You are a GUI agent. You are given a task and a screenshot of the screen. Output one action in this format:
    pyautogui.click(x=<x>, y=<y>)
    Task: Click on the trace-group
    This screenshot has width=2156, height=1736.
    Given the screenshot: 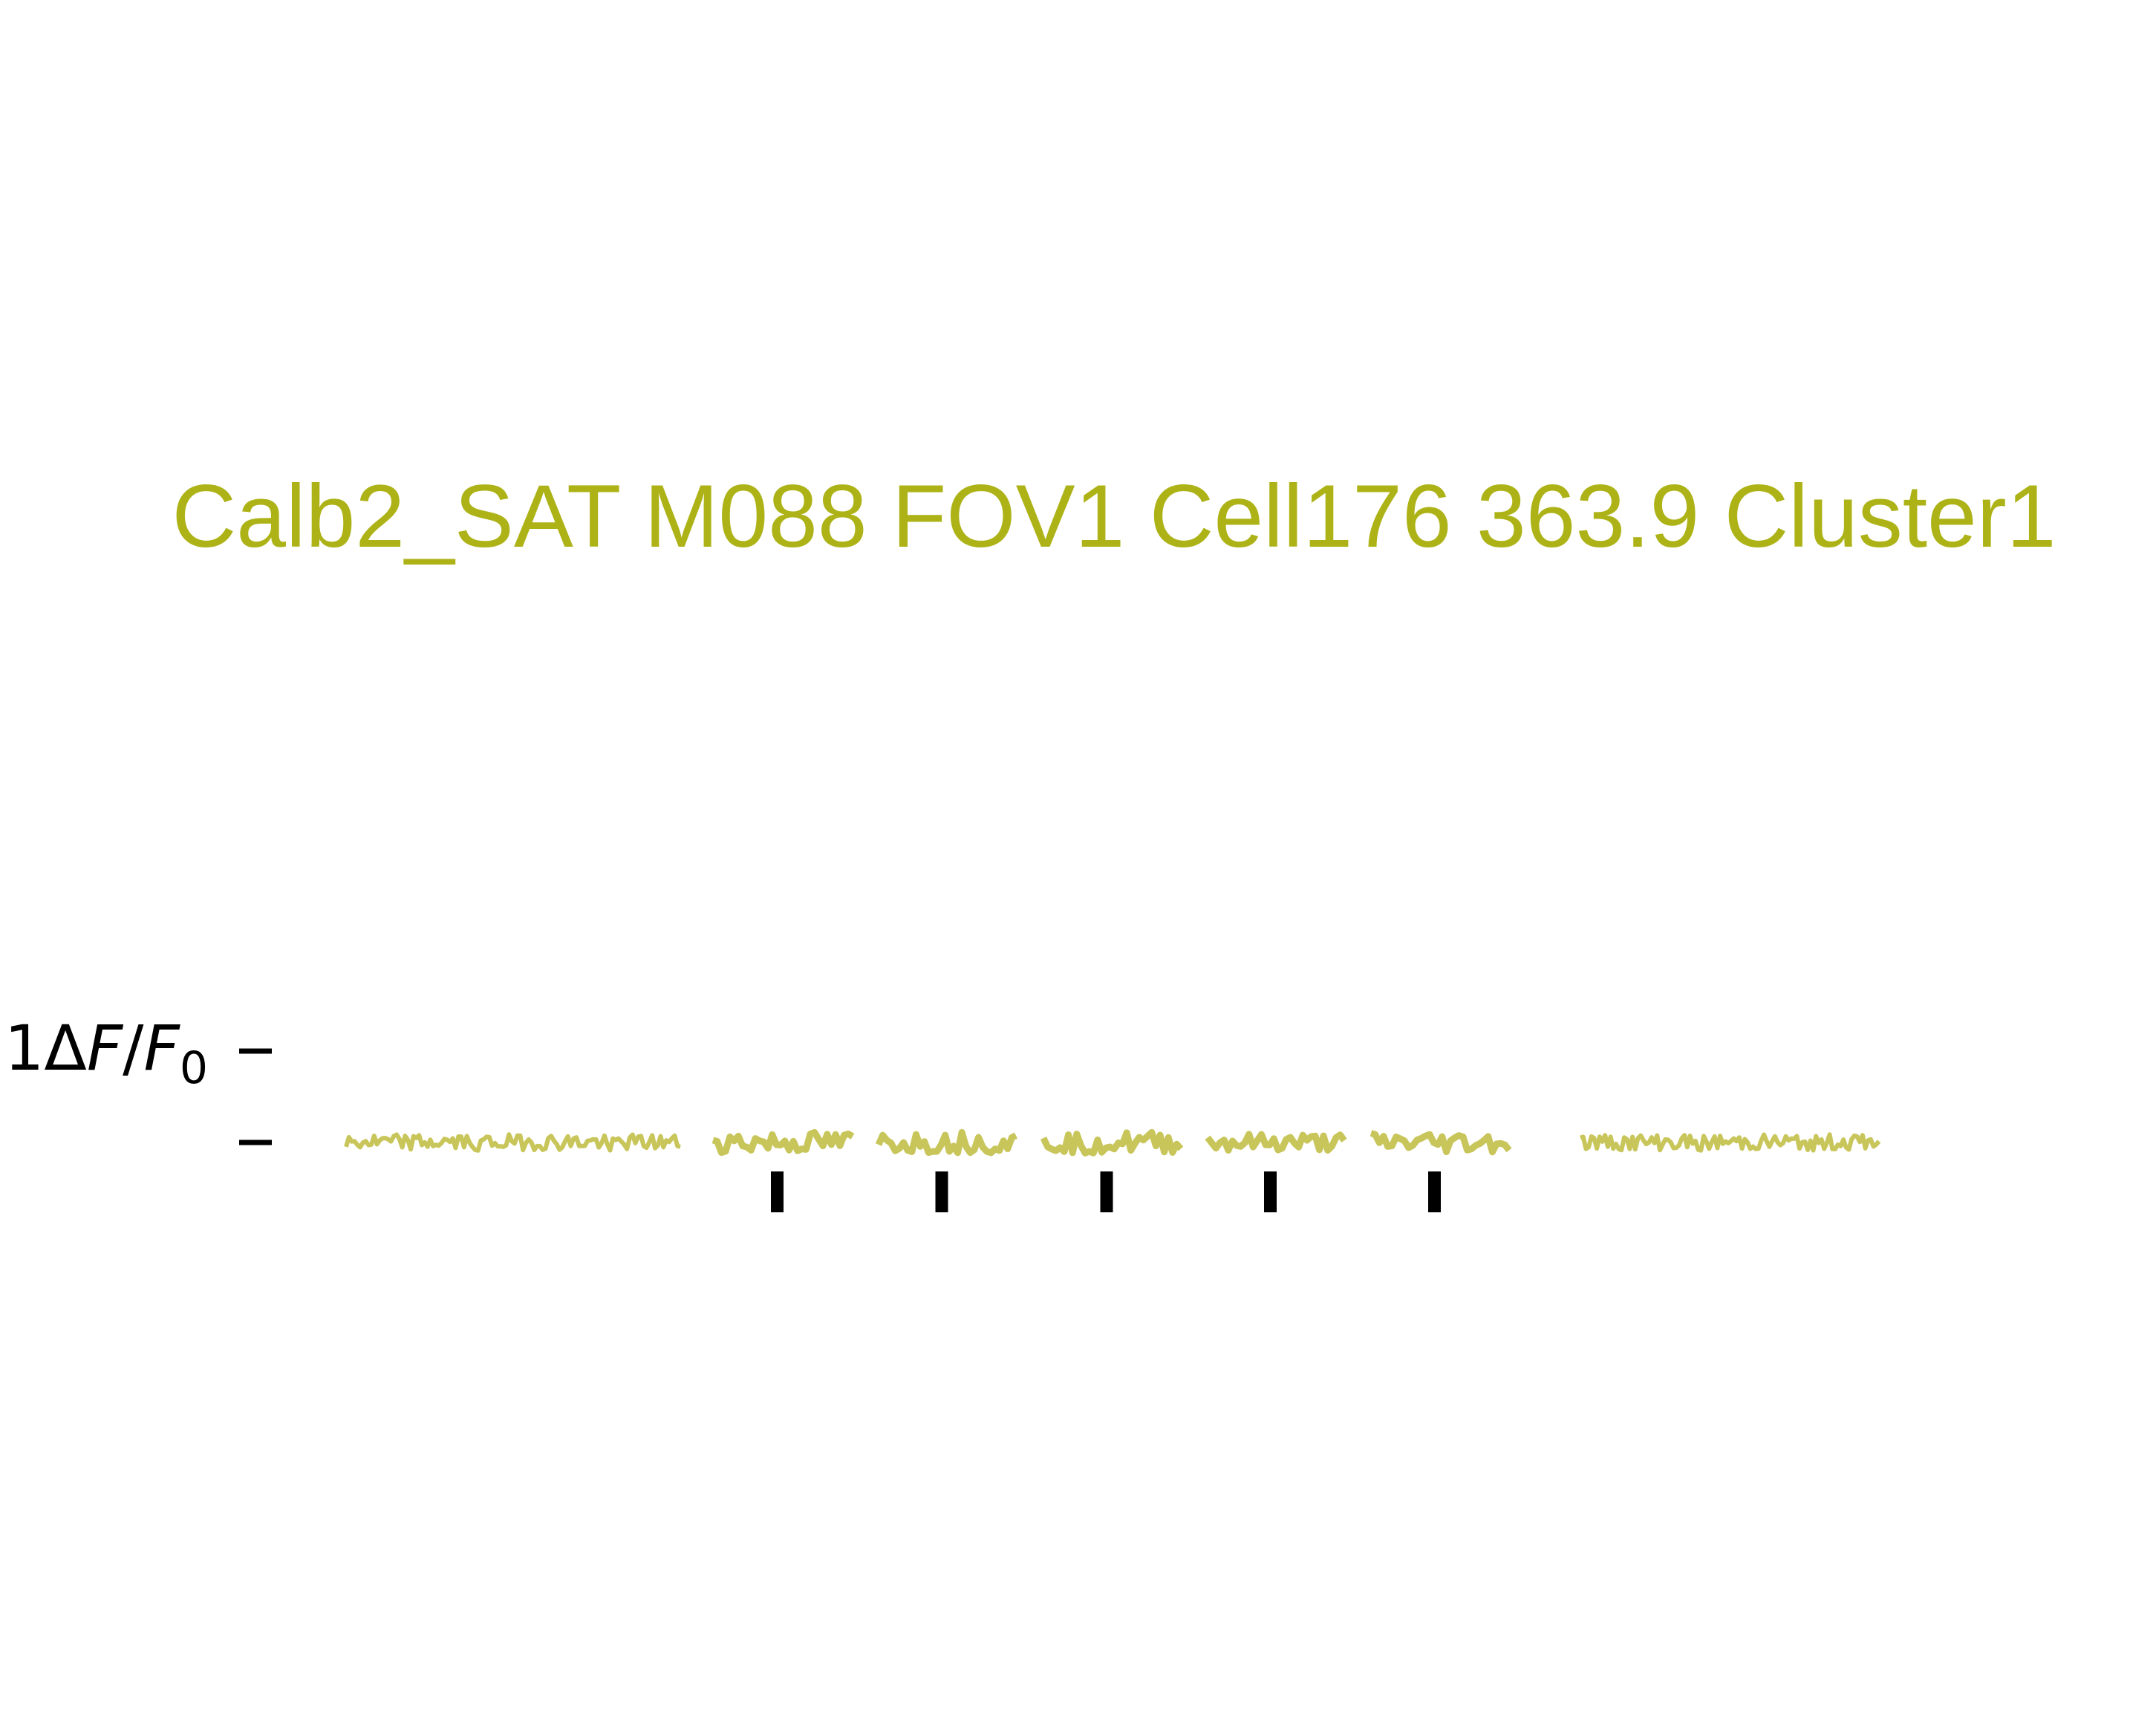 What is the action you would take?
    pyautogui.click(x=1112, y=1142)
    